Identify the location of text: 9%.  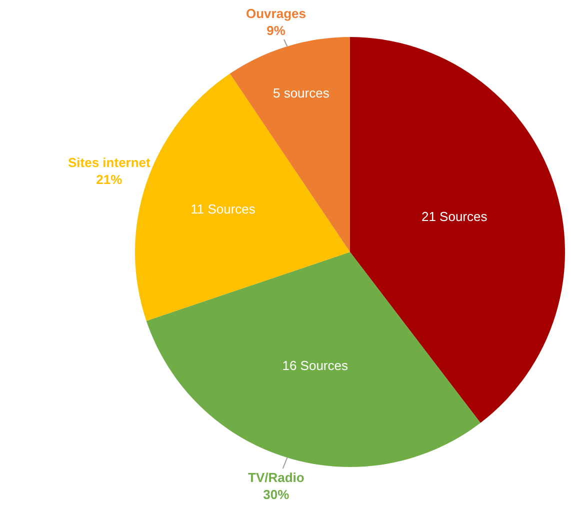
(276, 30).